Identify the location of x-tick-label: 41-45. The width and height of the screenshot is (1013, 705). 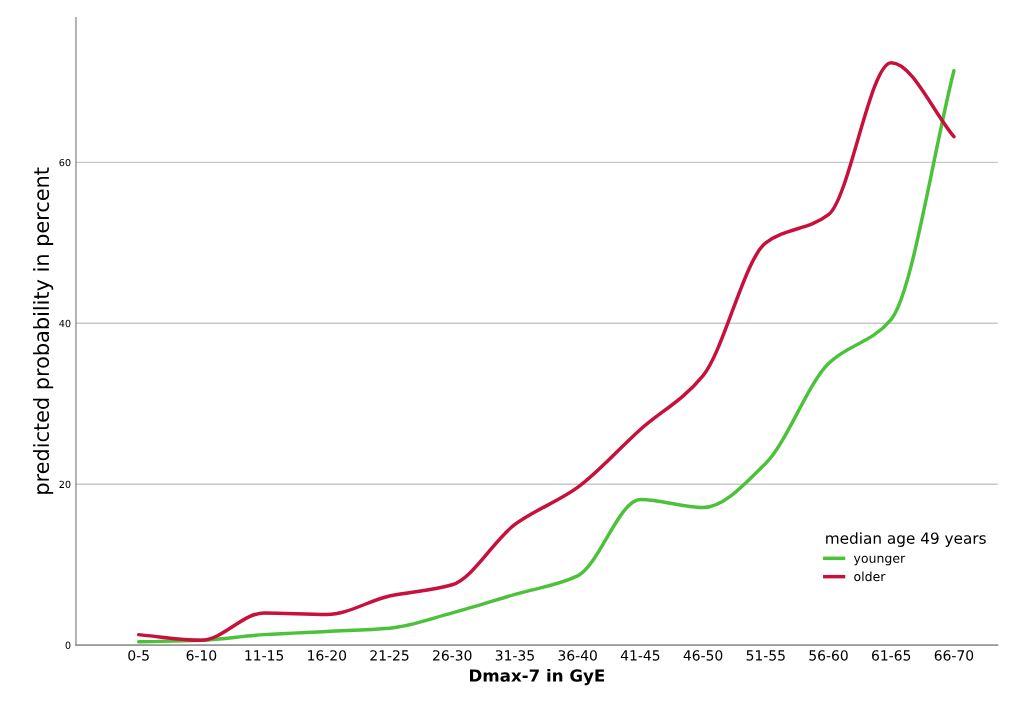
(640, 655).